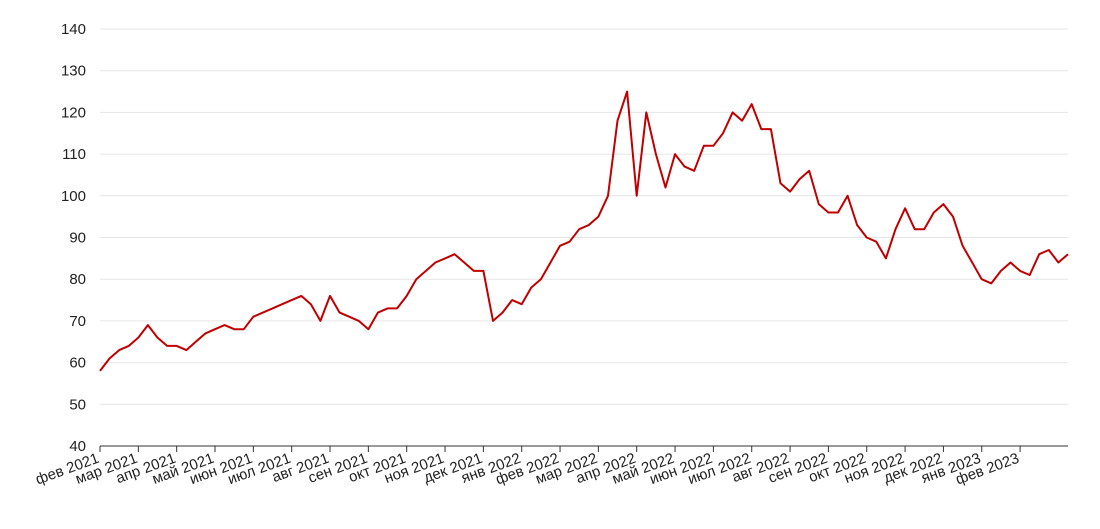 The height and width of the screenshot is (529, 1100). Describe the element at coordinates (73, 196) in the screenshot. I see `y-tick-label: 100` at that location.